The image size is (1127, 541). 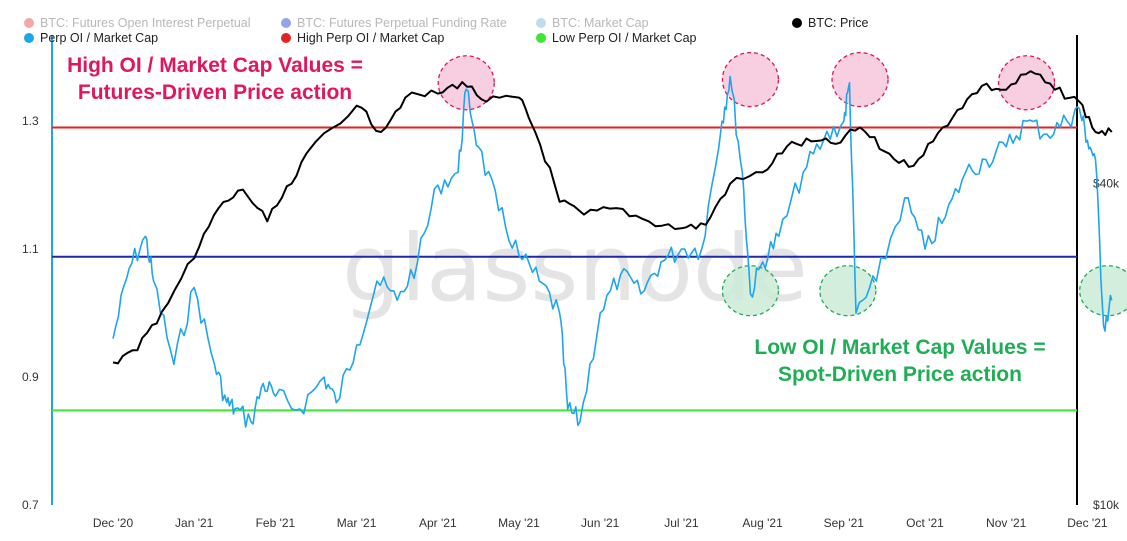 I want to click on legend-item: BTC: Price, so click(x=830, y=23).